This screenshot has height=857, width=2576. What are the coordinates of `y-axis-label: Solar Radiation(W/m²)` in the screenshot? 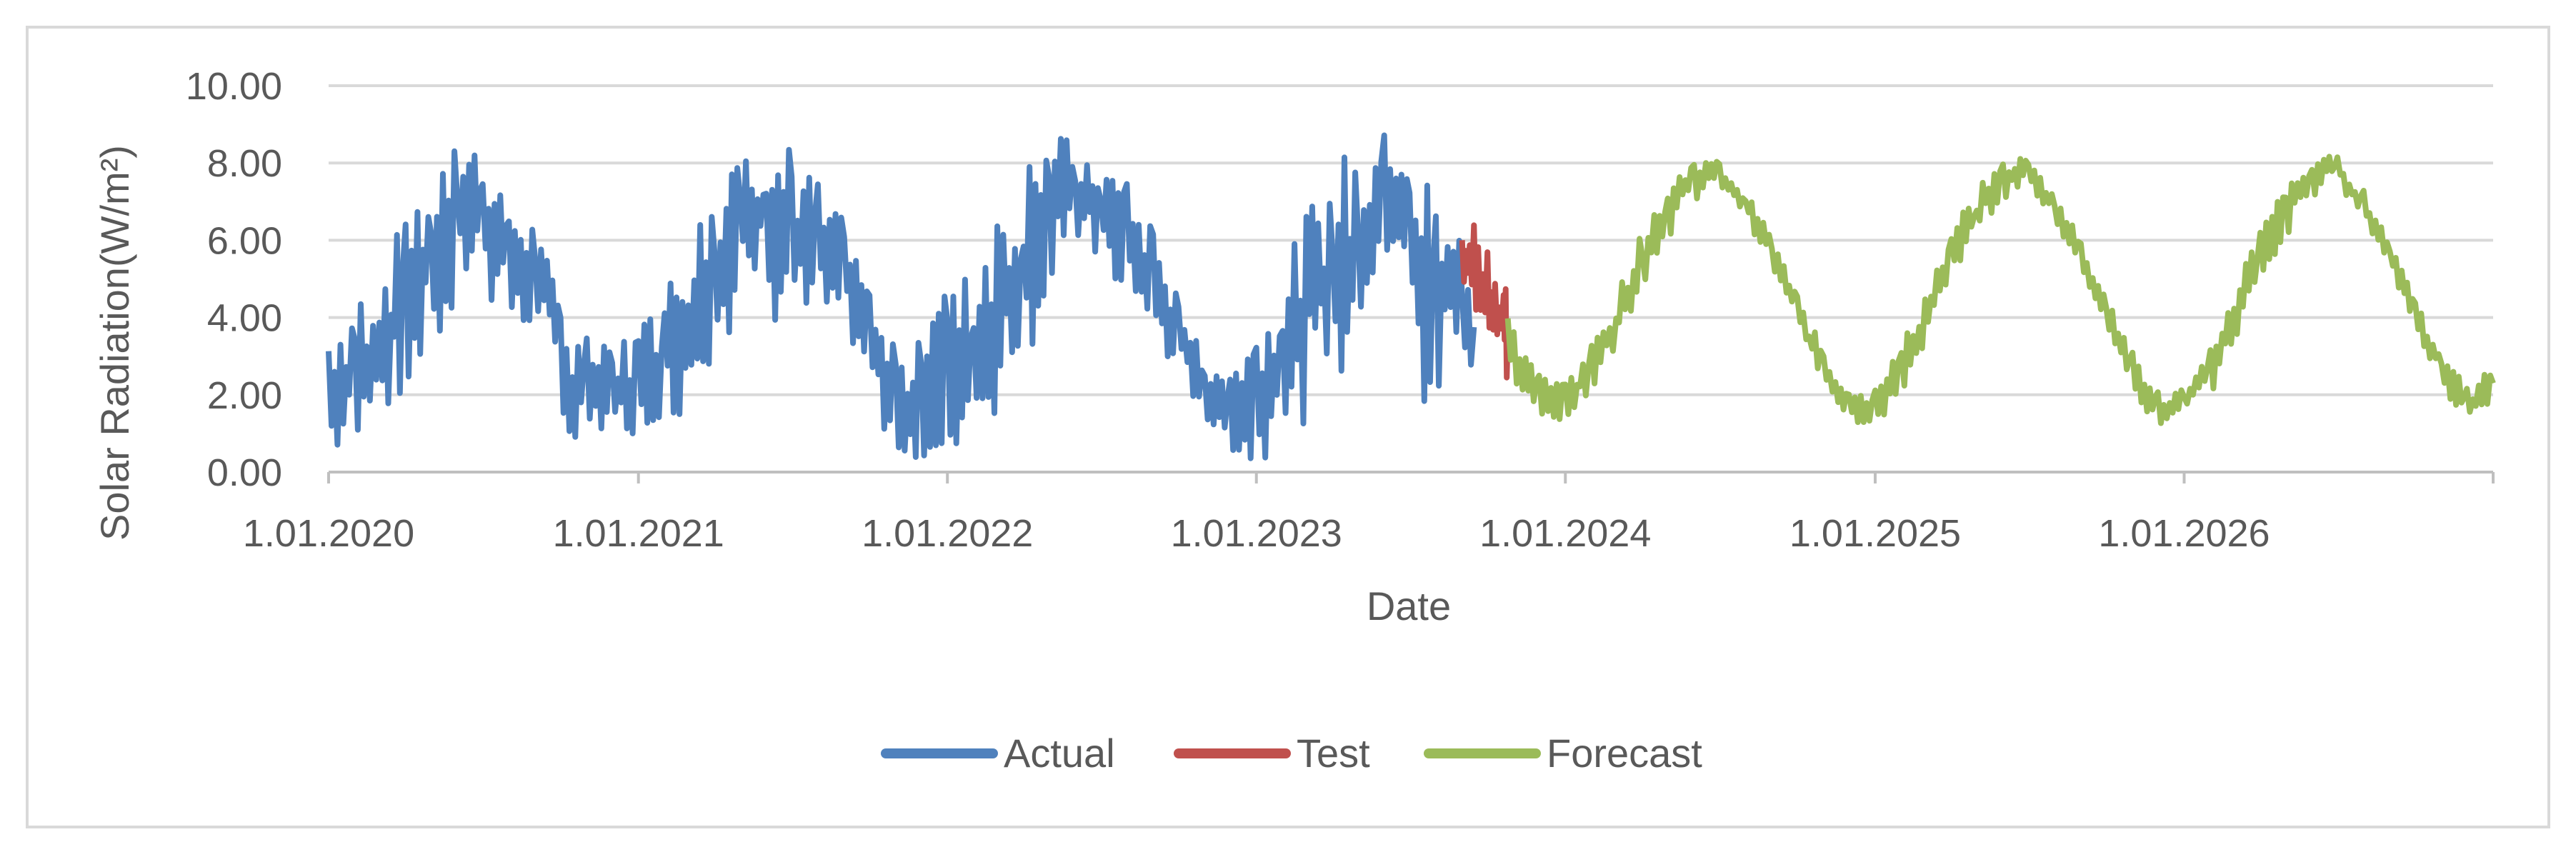 It's located at (114, 343).